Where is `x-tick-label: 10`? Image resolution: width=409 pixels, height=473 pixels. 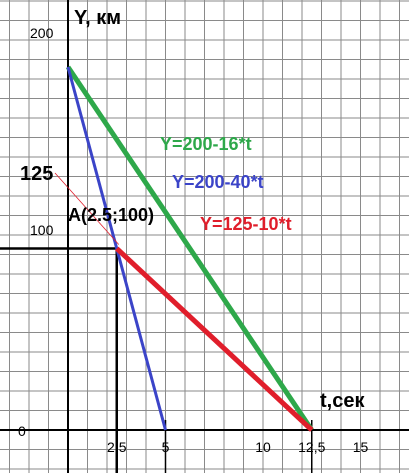
x-tick-label: 10 is located at coordinates (263, 447).